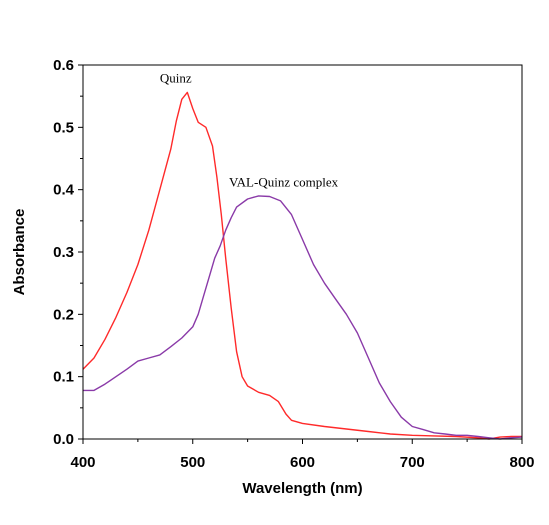 Image resolution: width=549 pixels, height=525 pixels. I want to click on annotation-quinz: Quinz, so click(176, 77).